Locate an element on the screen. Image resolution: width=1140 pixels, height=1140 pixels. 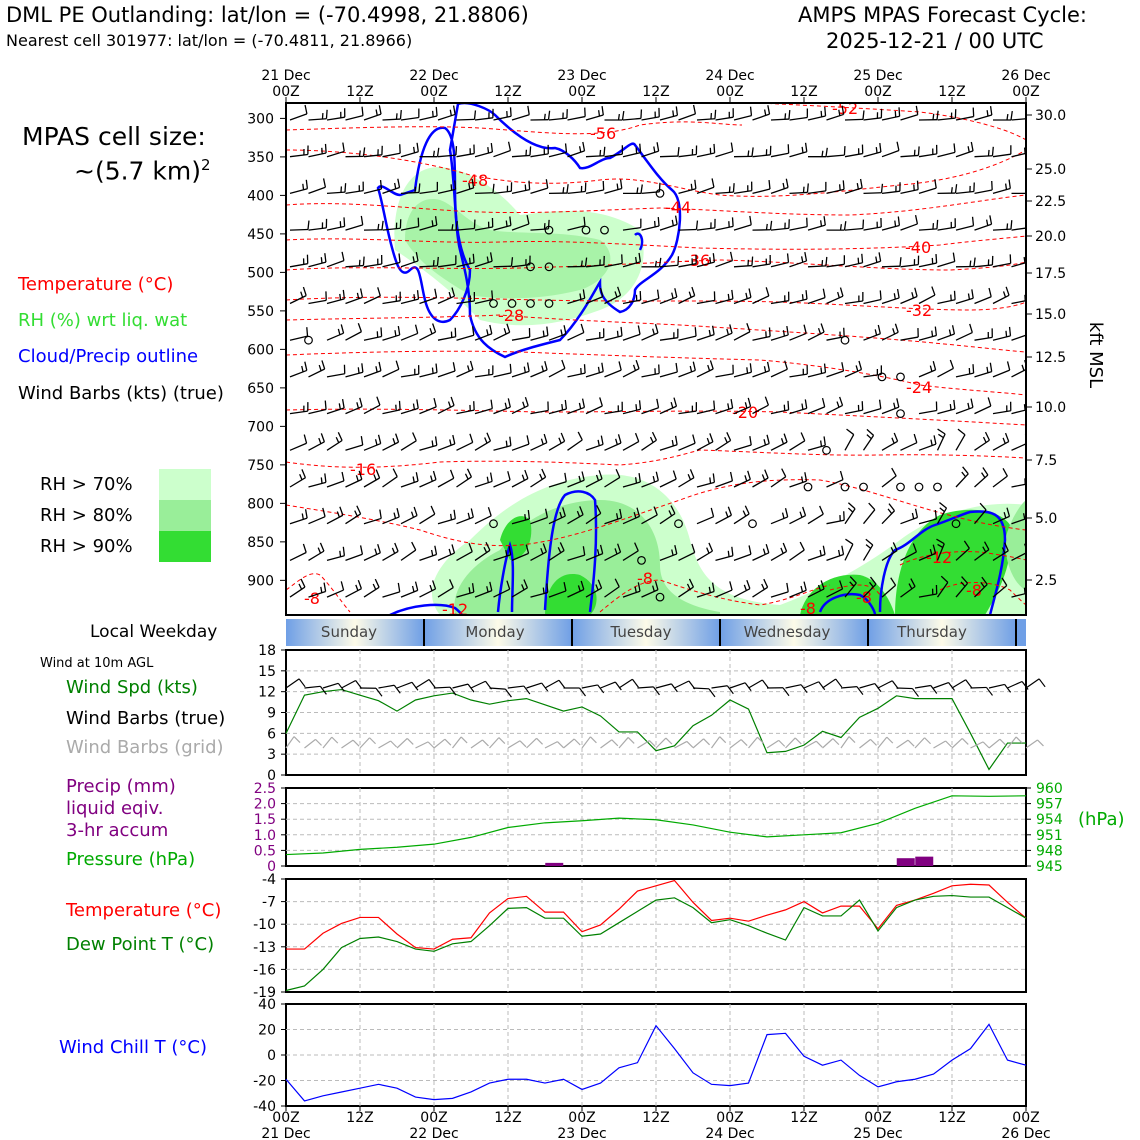
cloud-outline-b is located at coordinates (424, 225).